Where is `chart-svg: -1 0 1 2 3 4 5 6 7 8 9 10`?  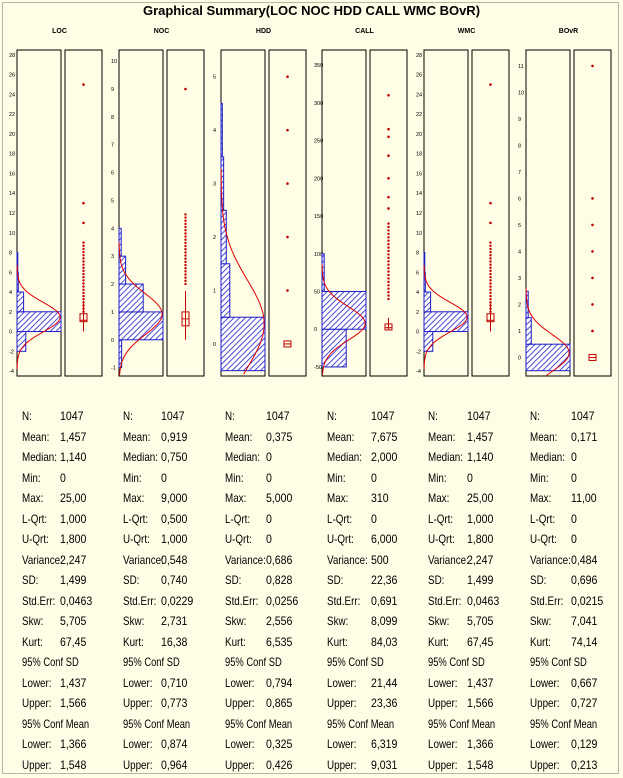
chart-svg: -1 0 1 2 3 4 5 6 7 8 9 10 is located at coordinates (158, 213).